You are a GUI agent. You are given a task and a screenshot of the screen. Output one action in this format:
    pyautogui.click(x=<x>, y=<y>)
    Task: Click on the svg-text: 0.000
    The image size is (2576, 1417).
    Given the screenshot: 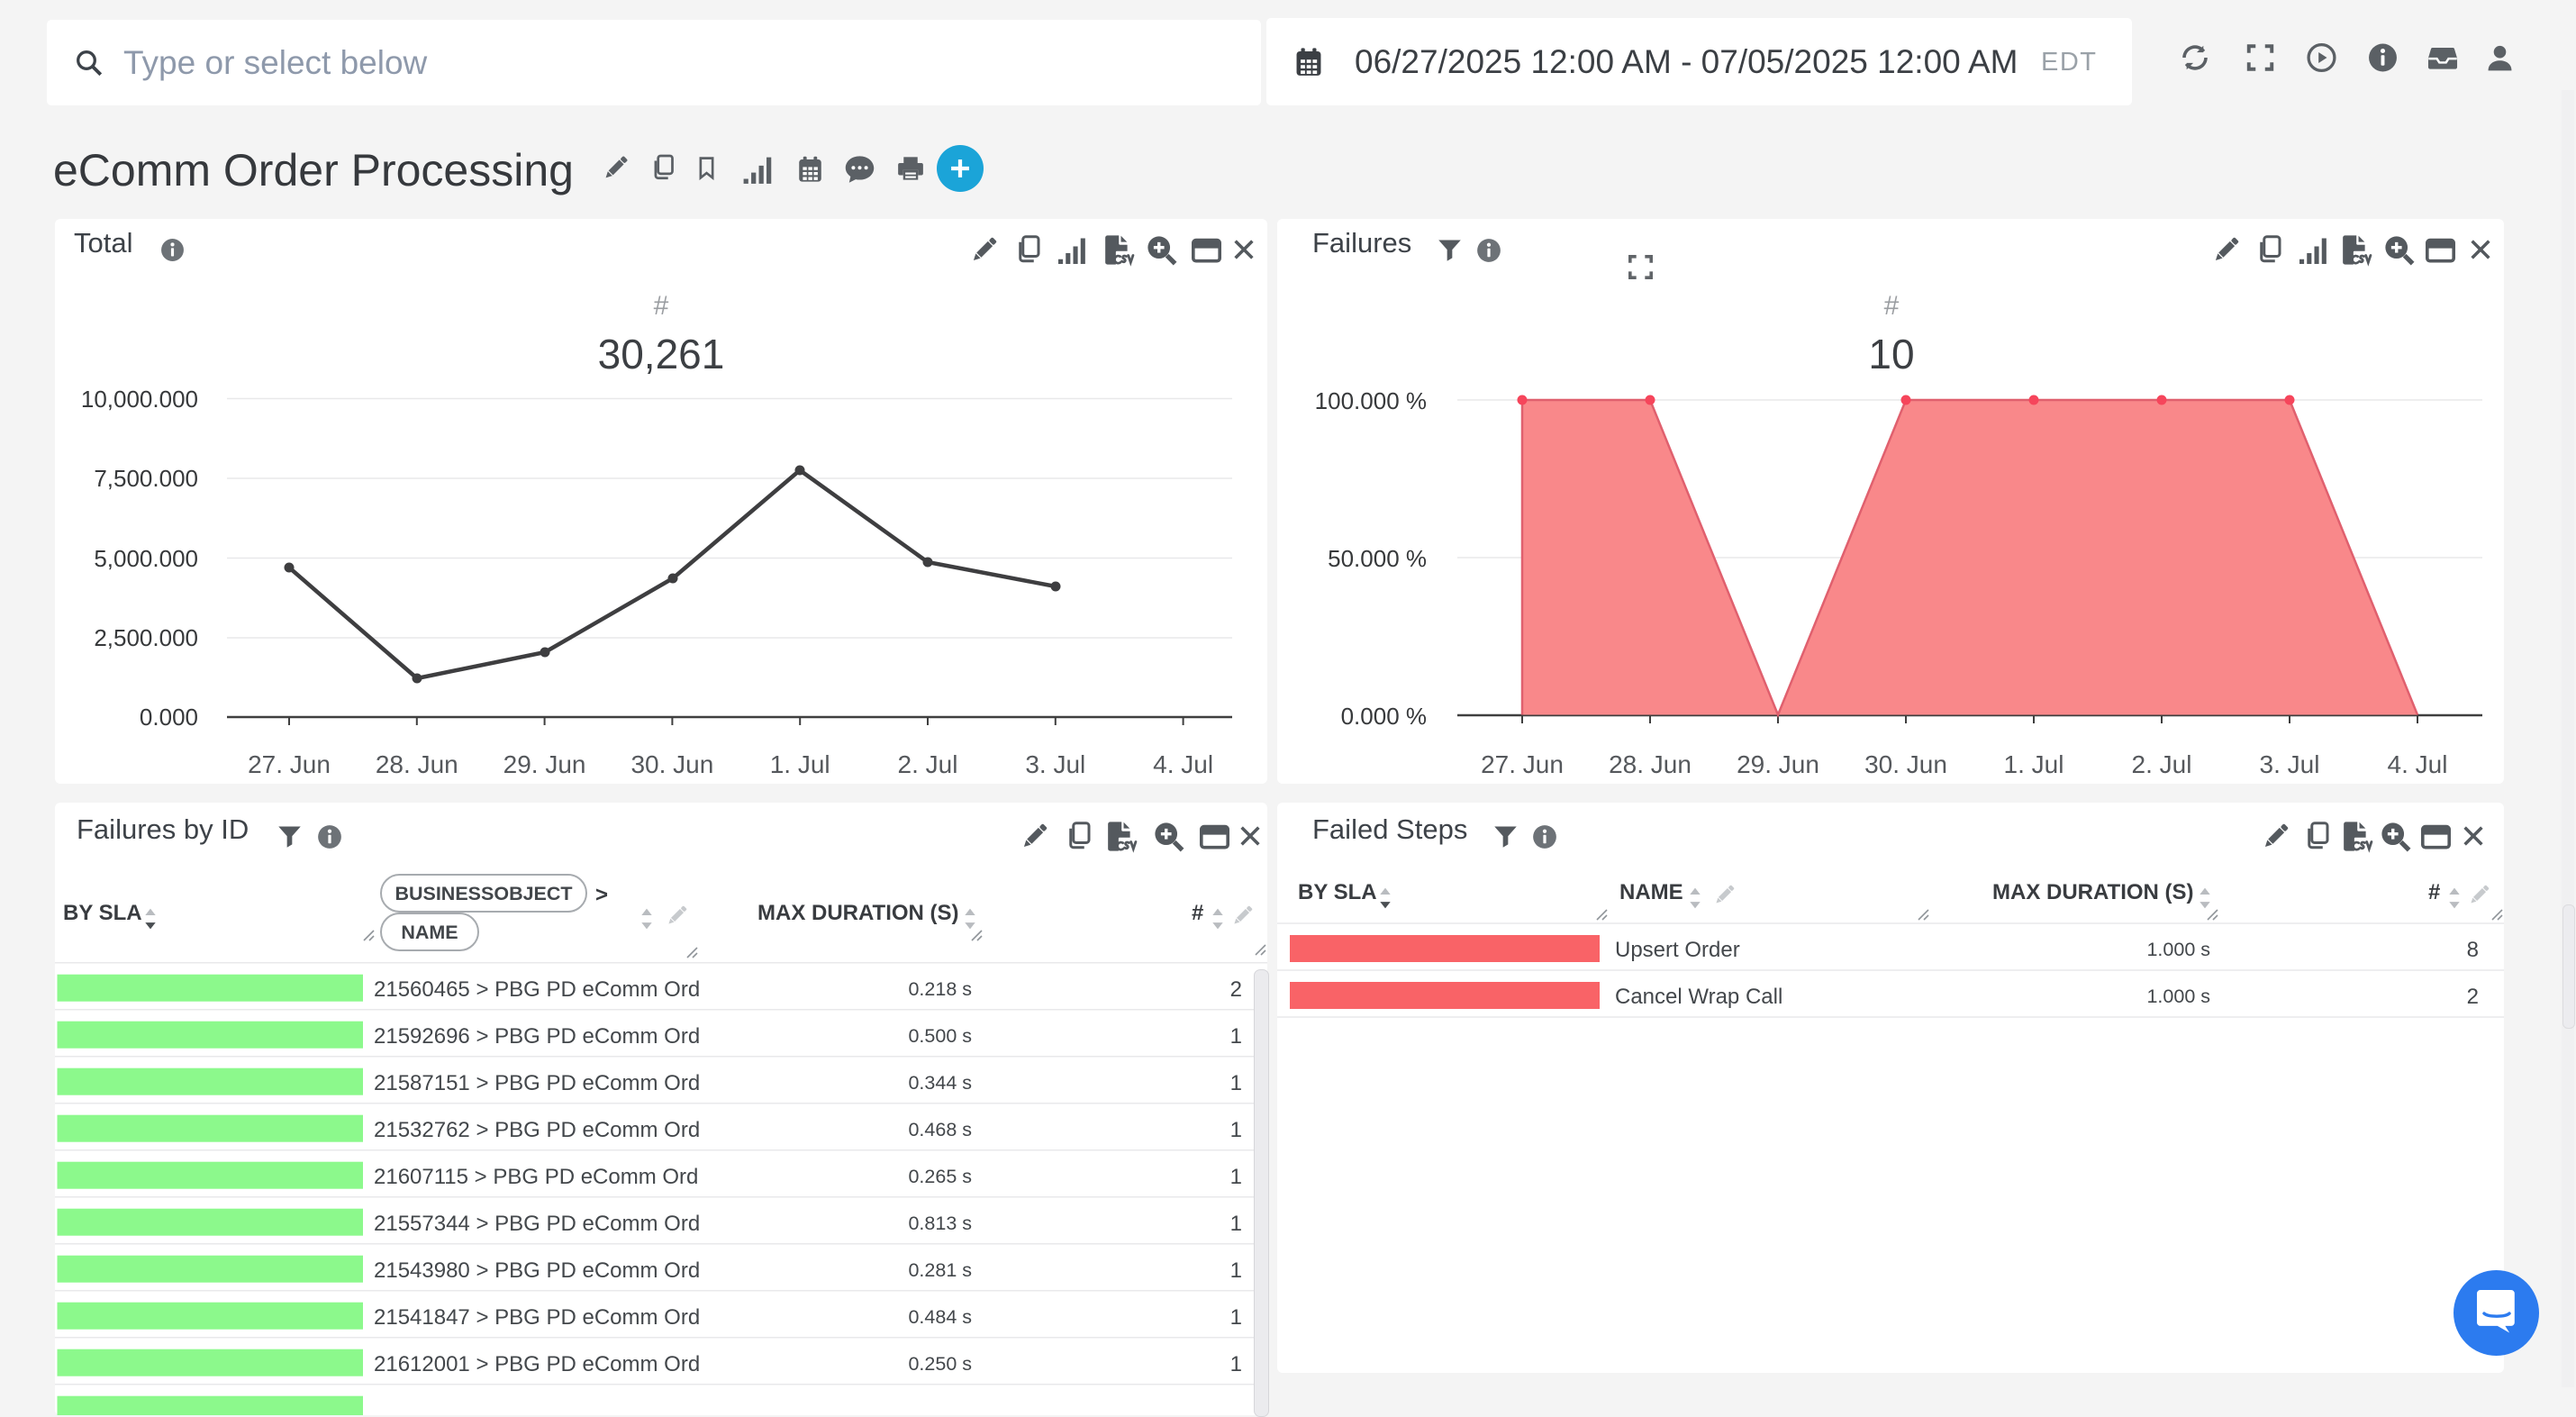 What is the action you would take?
    pyautogui.click(x=169, y=717)
    